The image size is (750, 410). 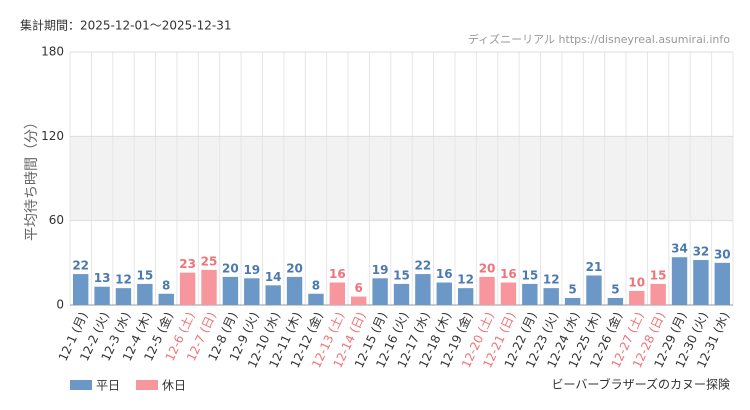 I want to click on value-label: 13, so click(x=102, y=278).